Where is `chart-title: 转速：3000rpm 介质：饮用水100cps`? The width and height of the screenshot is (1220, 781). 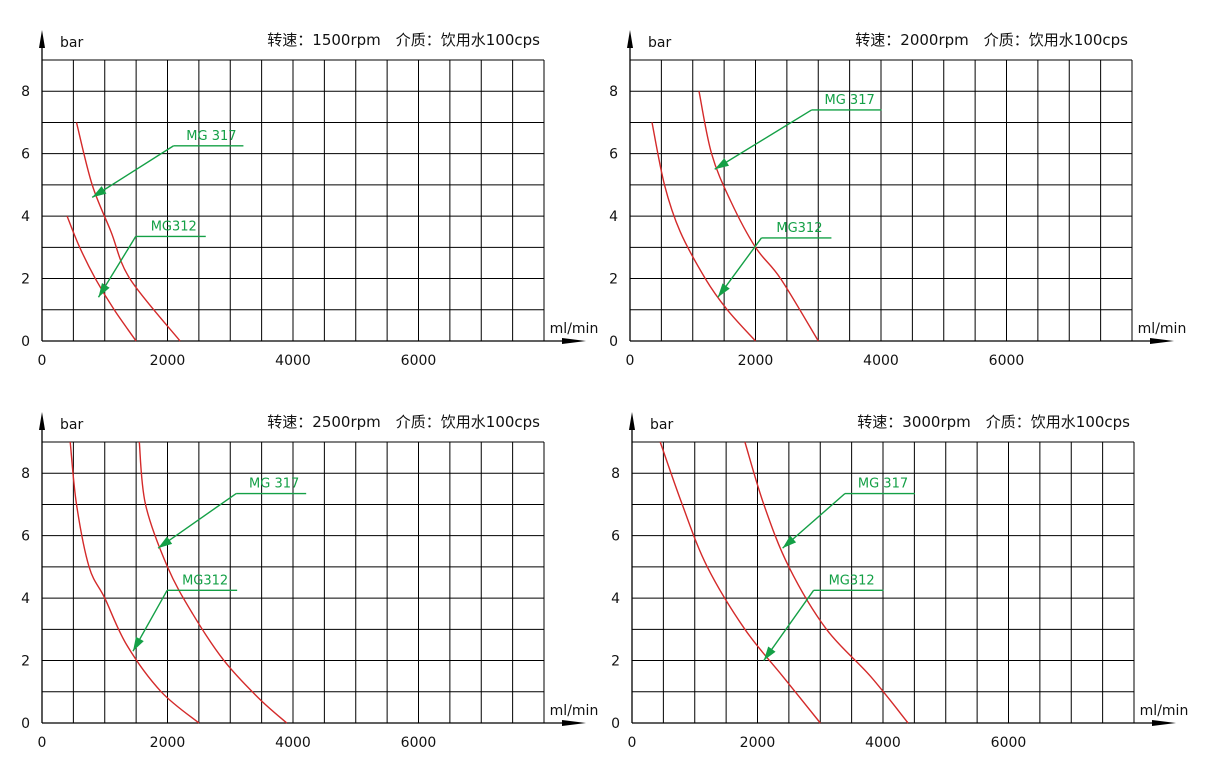 chart-title: 转速：3000rpm 介质：饮用水100cps is located at coordinates (993, 422).